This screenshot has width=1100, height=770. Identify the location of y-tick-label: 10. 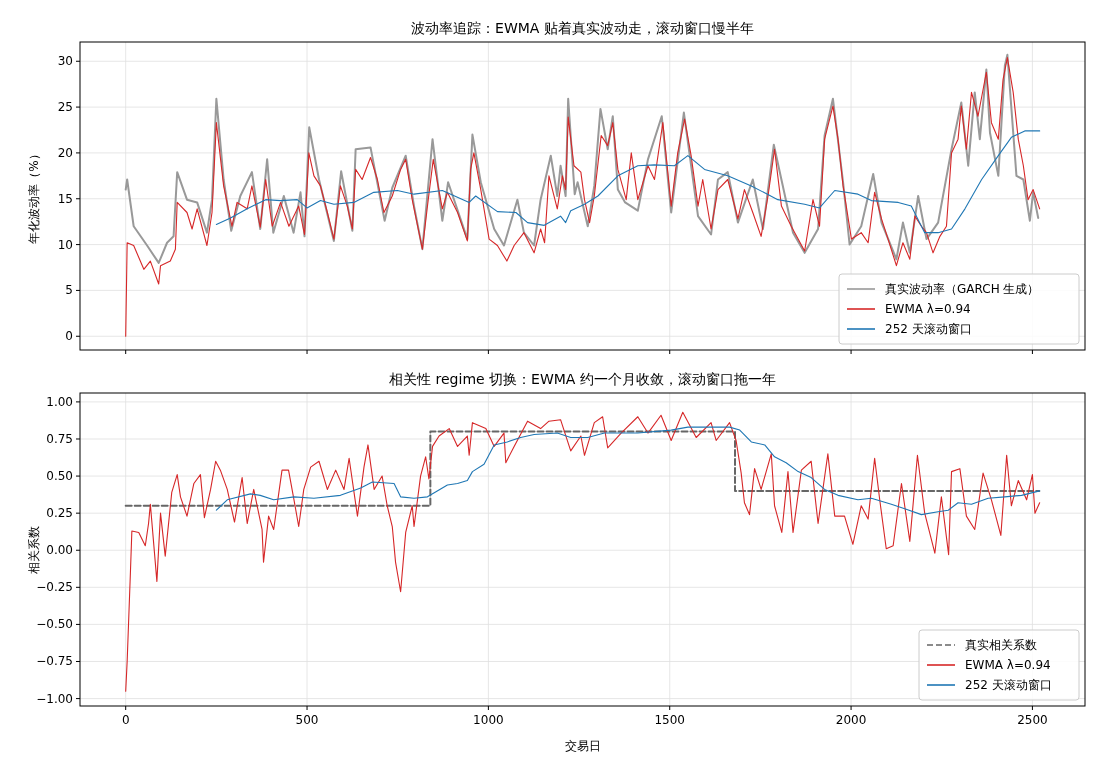
(65, 244).